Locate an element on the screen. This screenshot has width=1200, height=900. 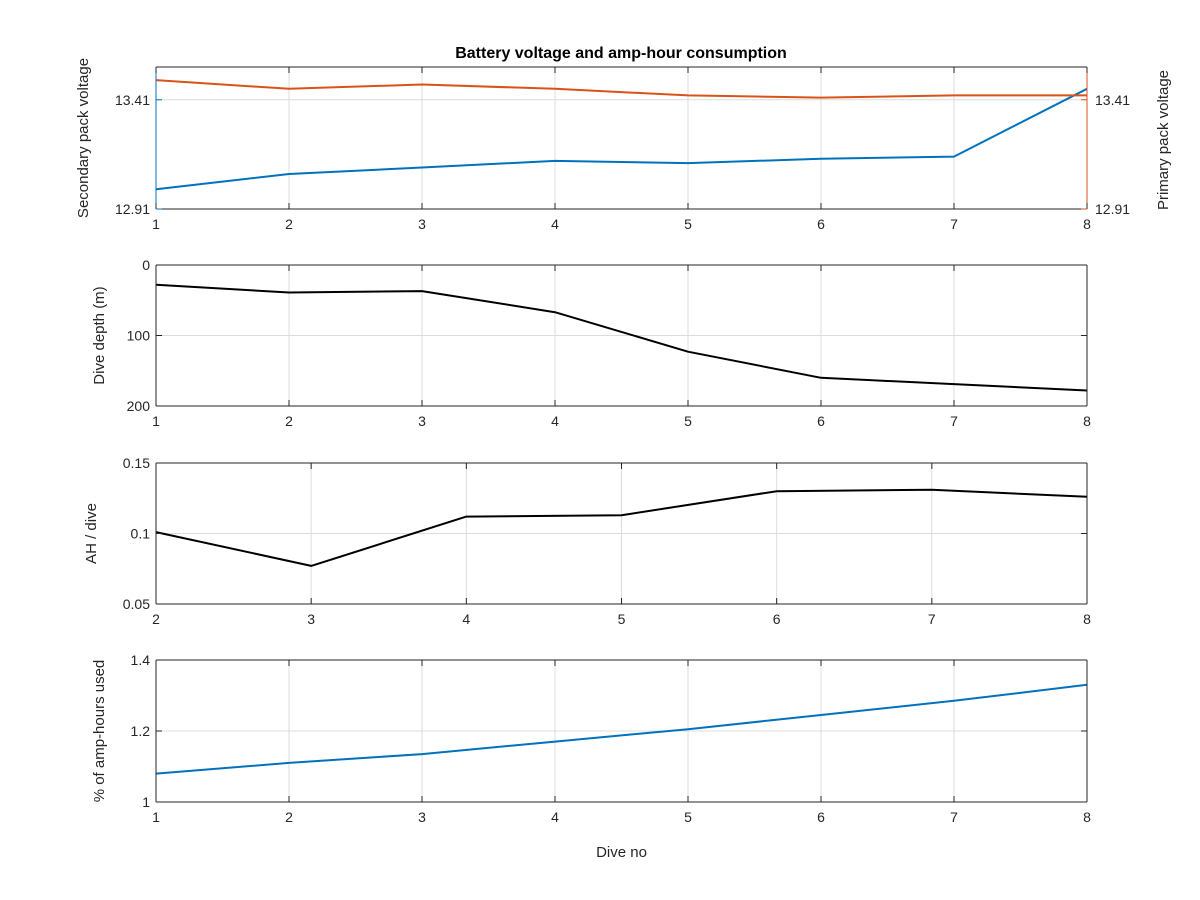
y-tick-label: 12.91 is located at coordinates (132, 209).